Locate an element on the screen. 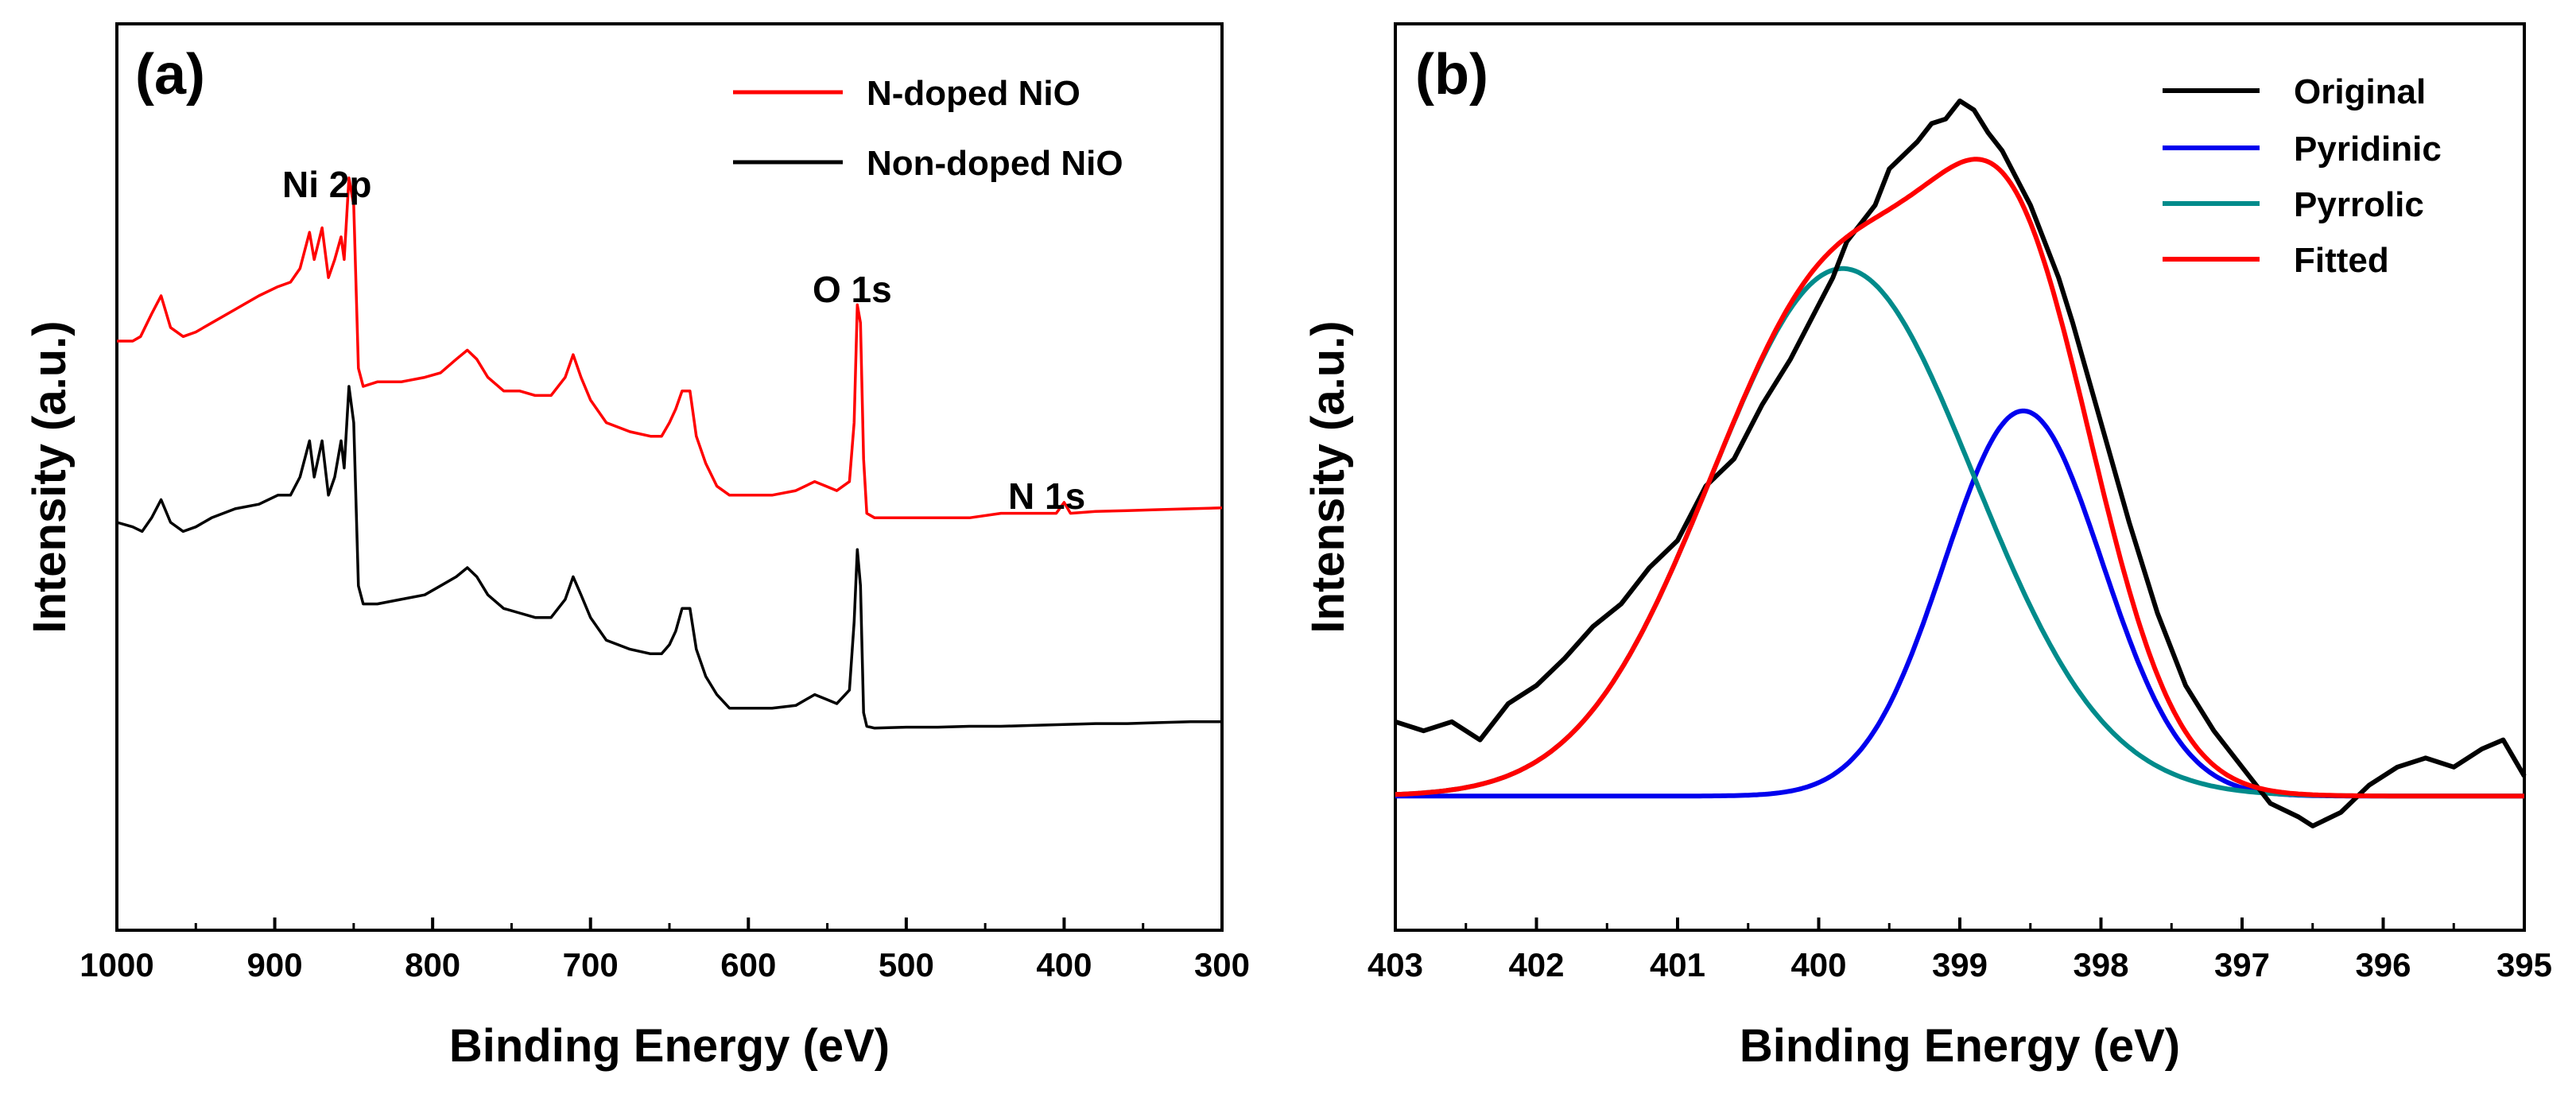 The height and width of the screenshot is (1094, 2576). panel-a-x-axis-title: Binding Energy (eV) is located at coordinates (669, 1046).